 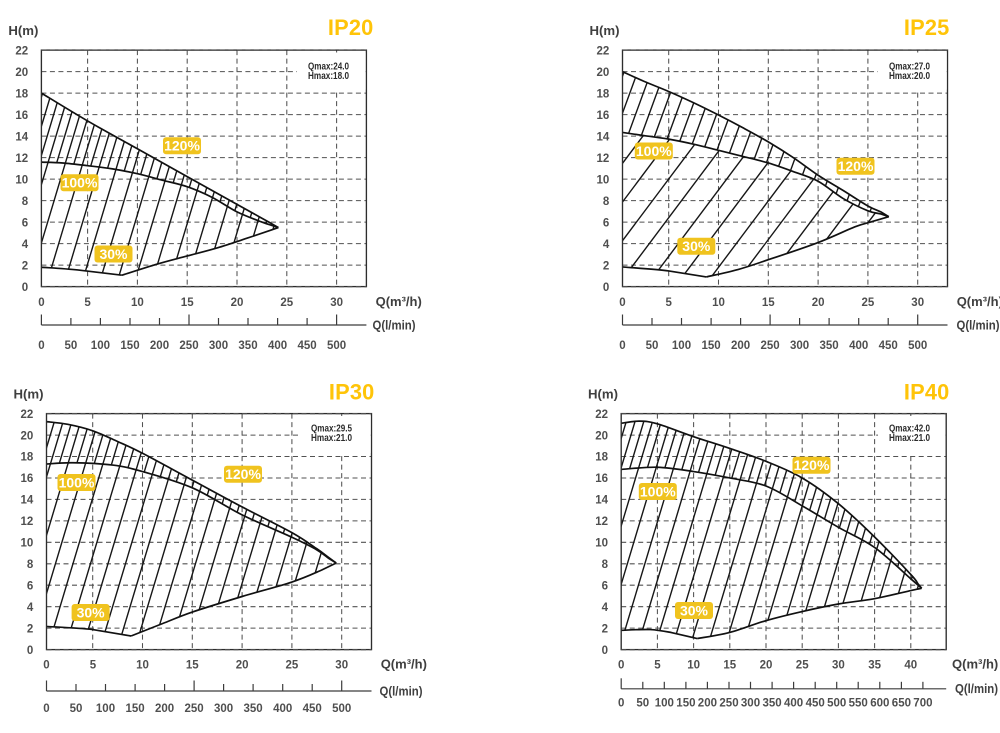 I want to click on svg-text: 40, so click(x=910, y=666).